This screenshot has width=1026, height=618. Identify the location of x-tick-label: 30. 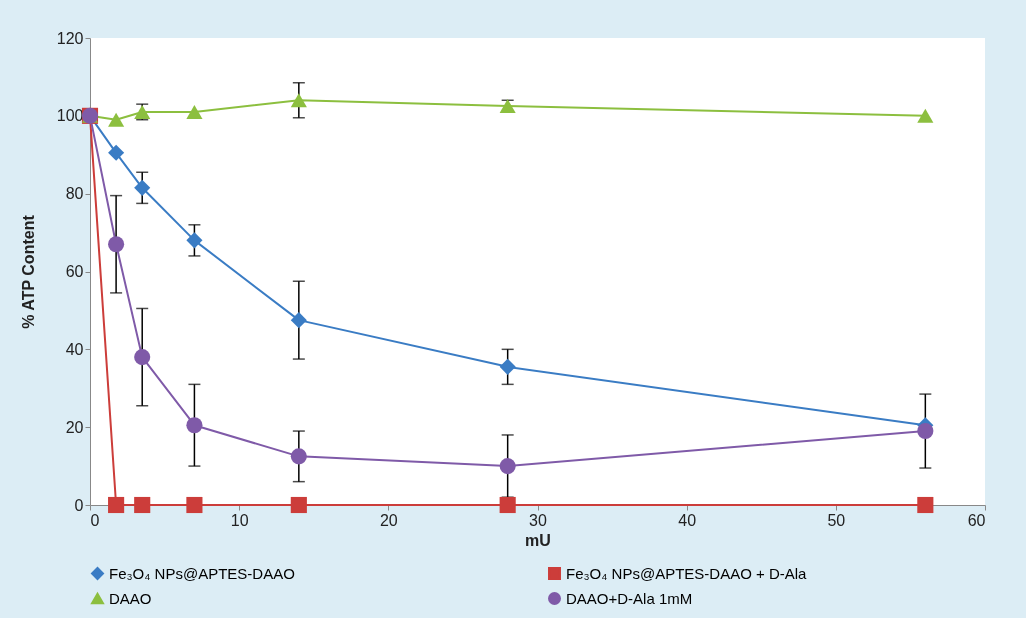
(538, 520).